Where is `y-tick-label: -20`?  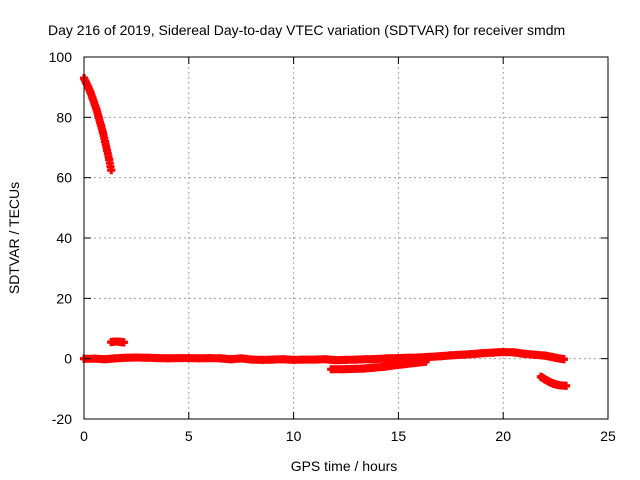
y-tick-label: -20 is located at coordinates (62, 419).